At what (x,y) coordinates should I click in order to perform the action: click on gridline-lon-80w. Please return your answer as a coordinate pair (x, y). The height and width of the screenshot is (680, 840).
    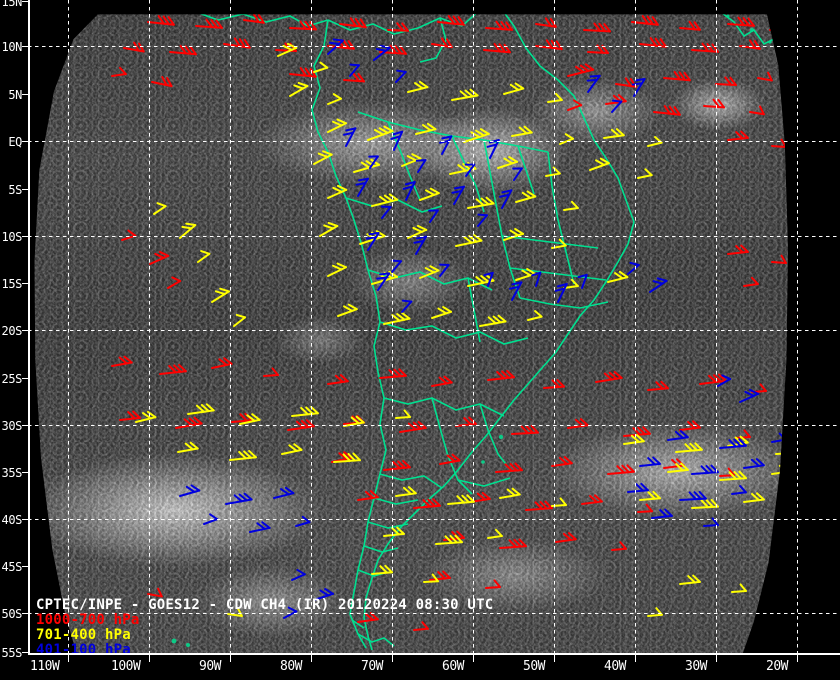
    Looking at the image, I should click on (311, 327).